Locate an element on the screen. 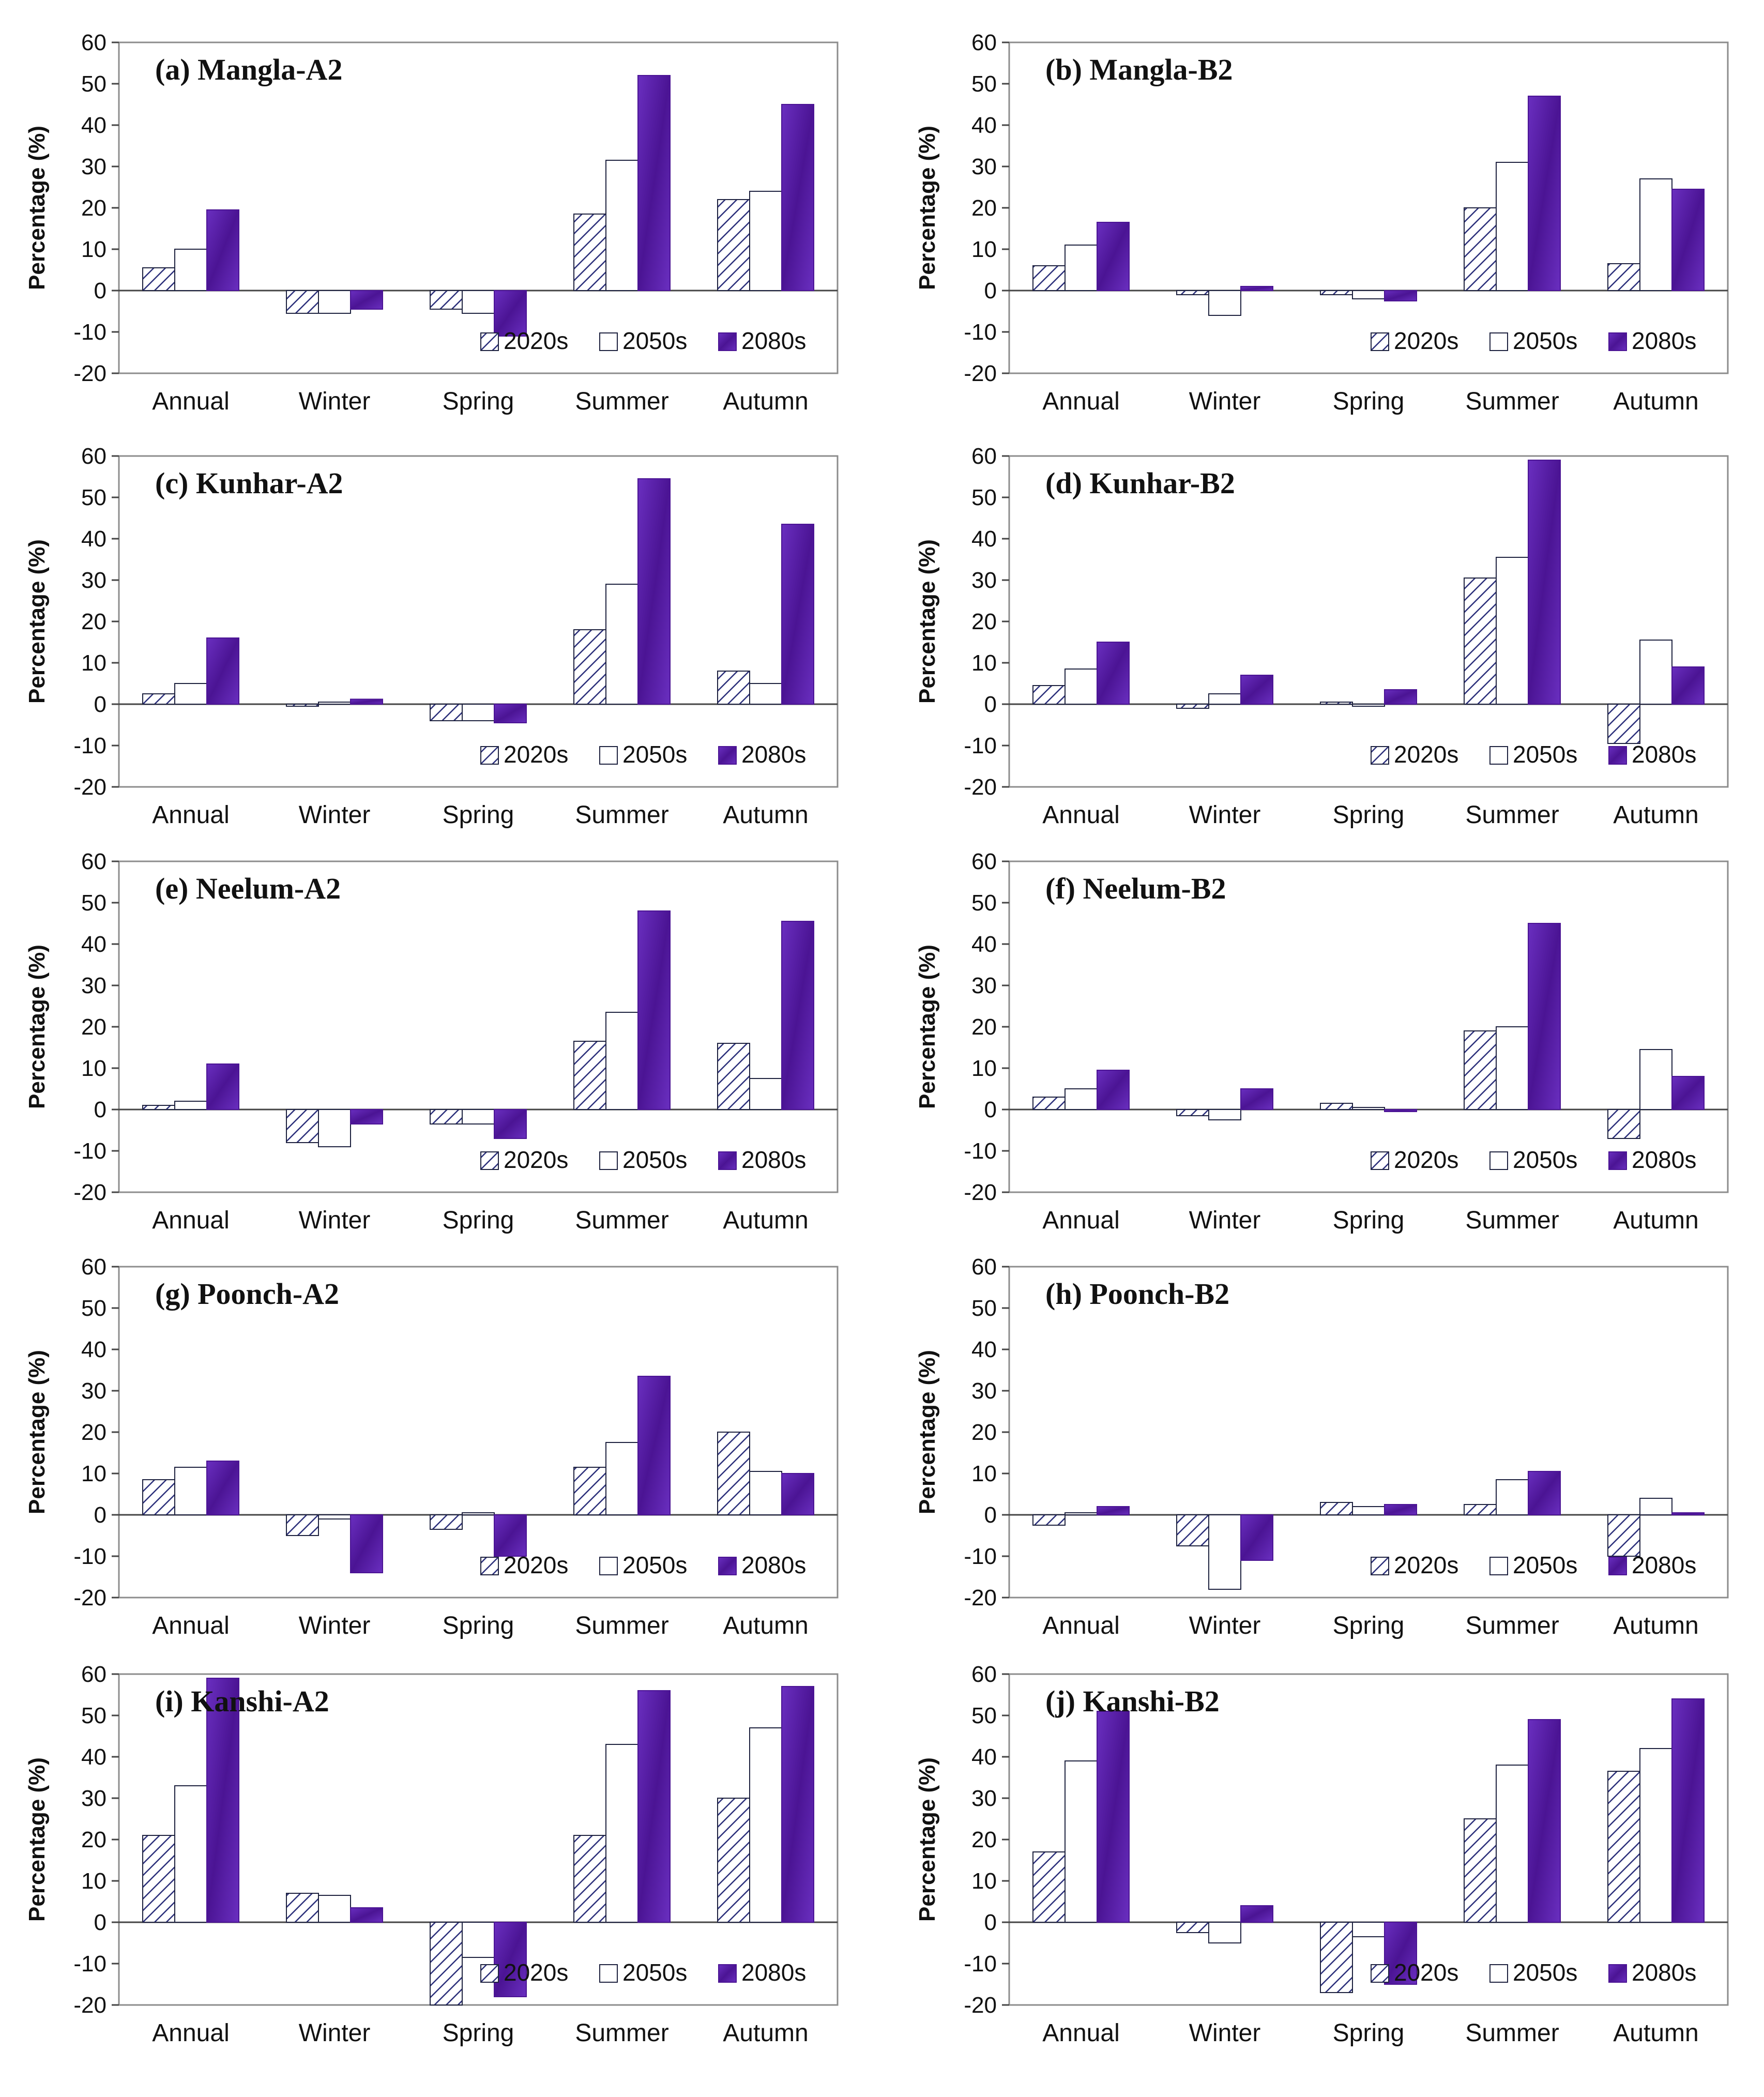  legend-label-2020s: 2020s is located at coordinates (536, 340).